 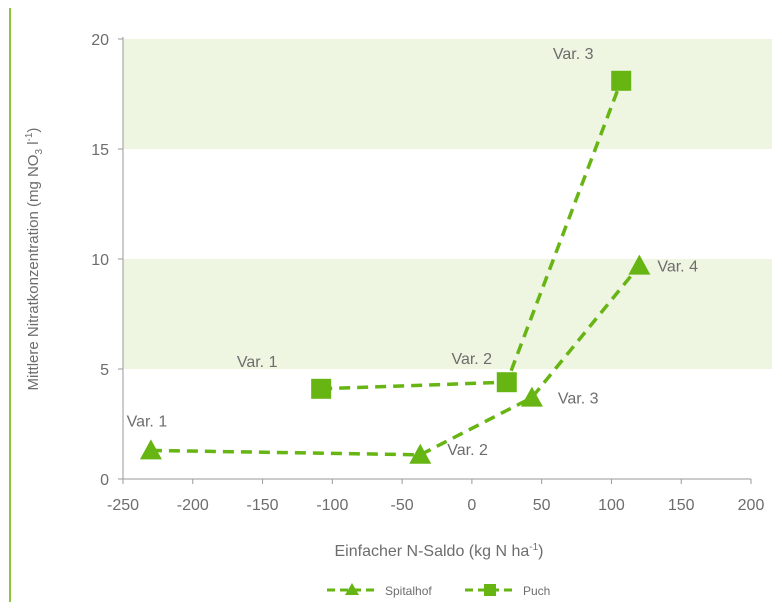 What do you see at coordinates (408, 591) in the screenshot?
I see `legend-label-spitalhof: Spitalhof` at bounding box center [408, 591].